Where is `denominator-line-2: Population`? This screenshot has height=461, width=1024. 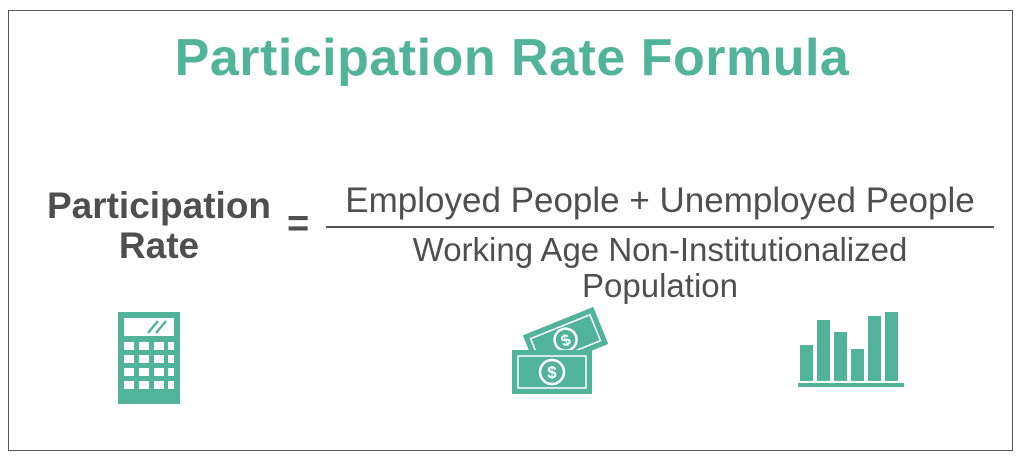 denominator-line-2: Population is located at coordinates (660, 285).